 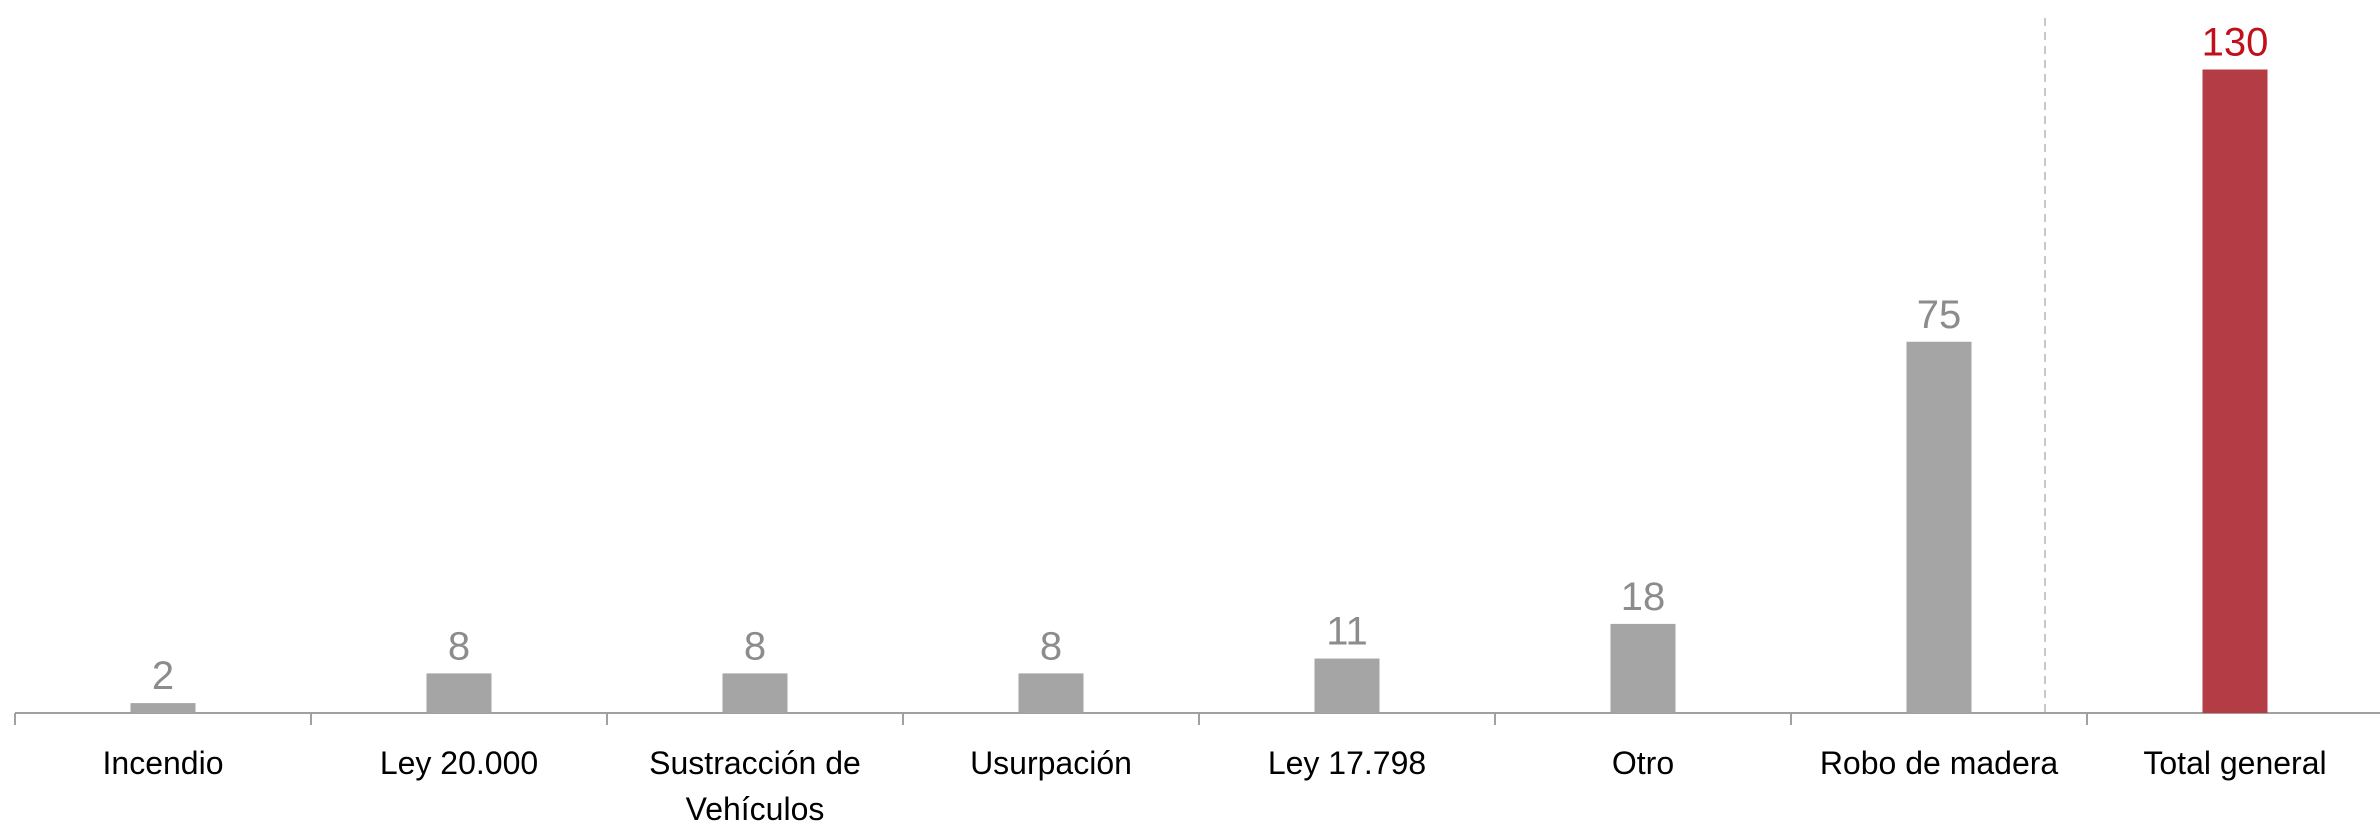 What do you see at coordinates (2235, 43) in the screenshot?
I see `value-label: 130` at bounding box center [2235, 43].